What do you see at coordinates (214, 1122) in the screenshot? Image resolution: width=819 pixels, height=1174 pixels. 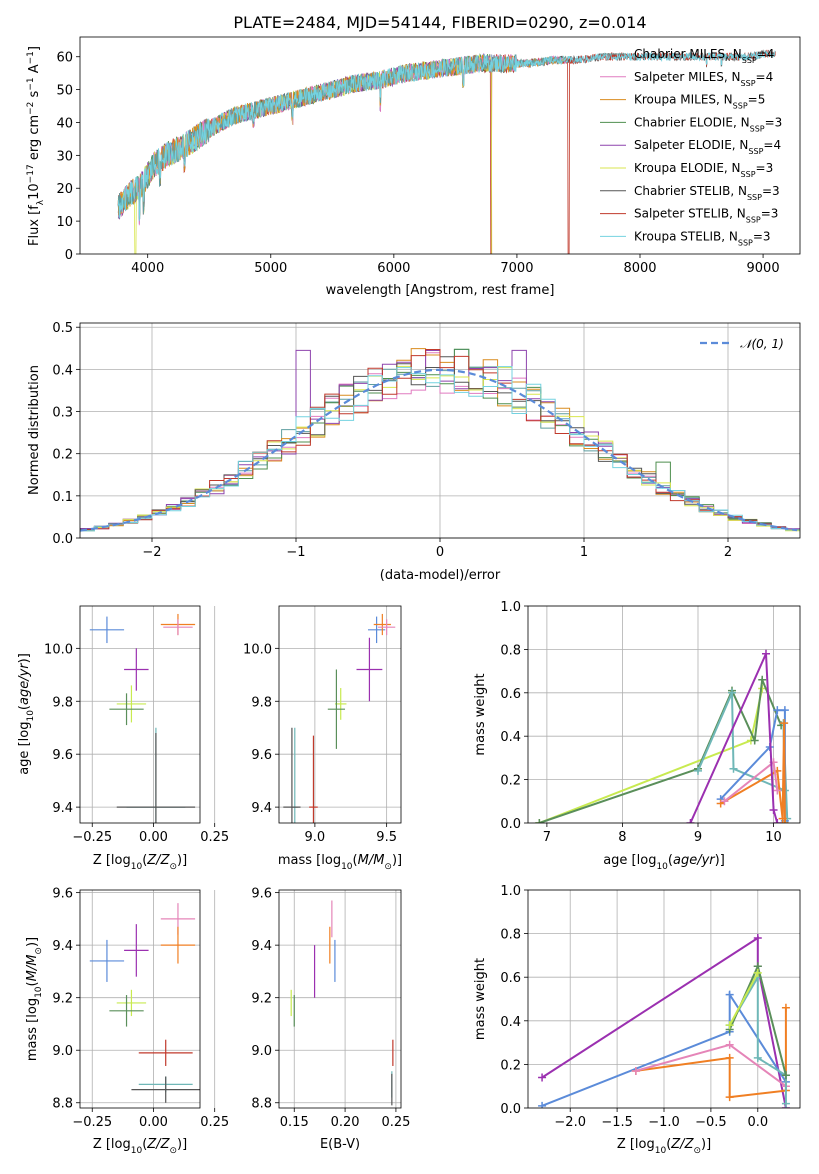 I see `x-tick-label: 0.25` at bounding box center [214, 1122].